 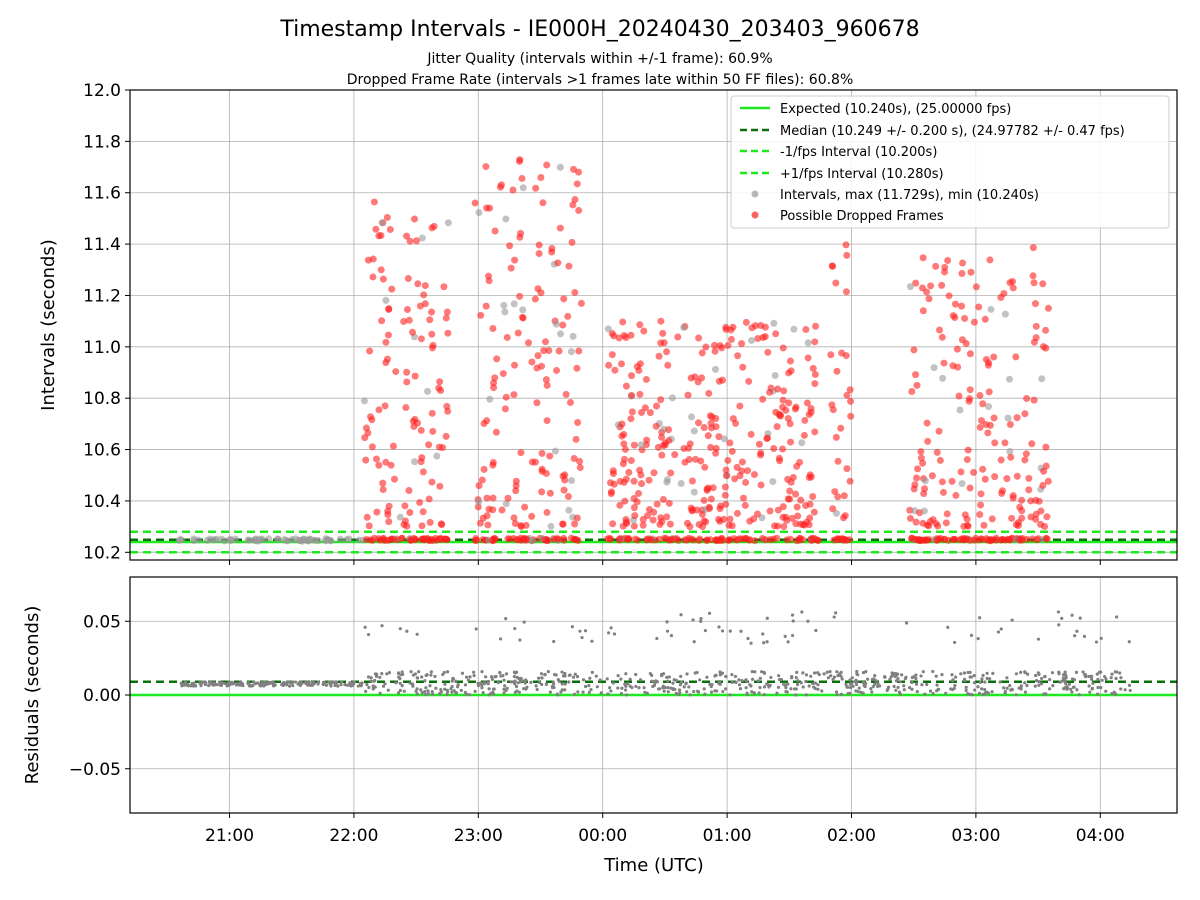 What do you see at coordinates (895, 109) in the screenshot?
I see `legend-label-expected: Expected (10.240s), (25.00000 fps)` at bounding box center [895, 109].